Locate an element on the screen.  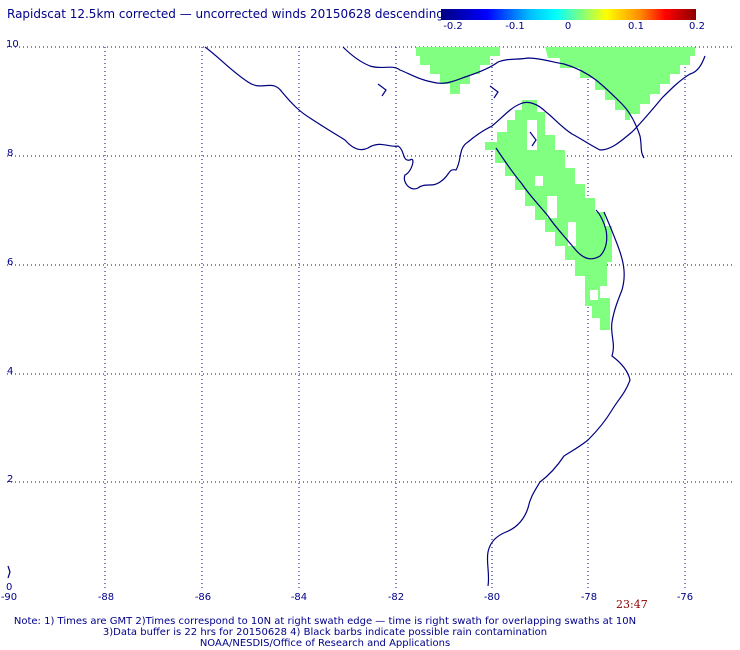
y-axis-label: 0 is located at coordinates (9, 587).